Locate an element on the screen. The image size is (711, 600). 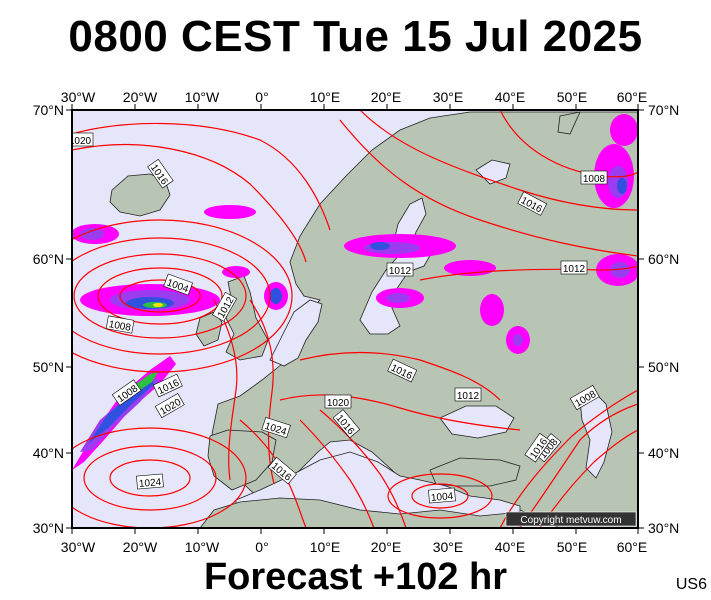
north-sea is located at coordinates (296, 333).